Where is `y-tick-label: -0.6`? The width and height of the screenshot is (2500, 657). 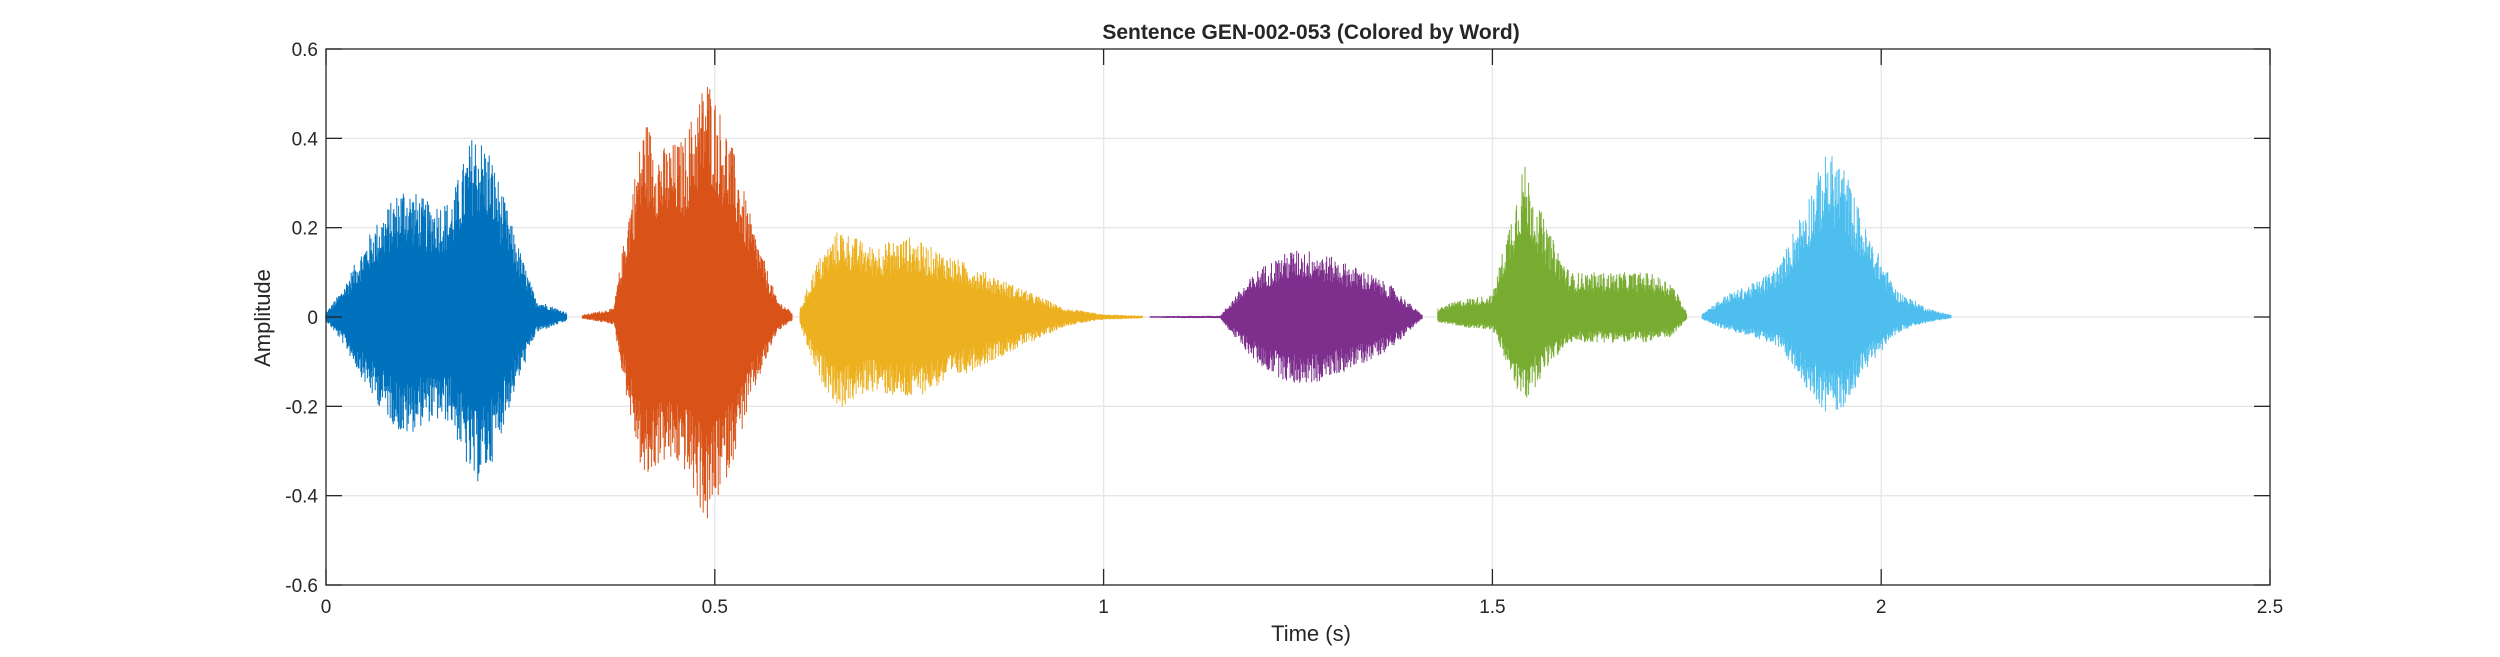
y-tick-label: -0.6 is located at coordinates (301, 586).